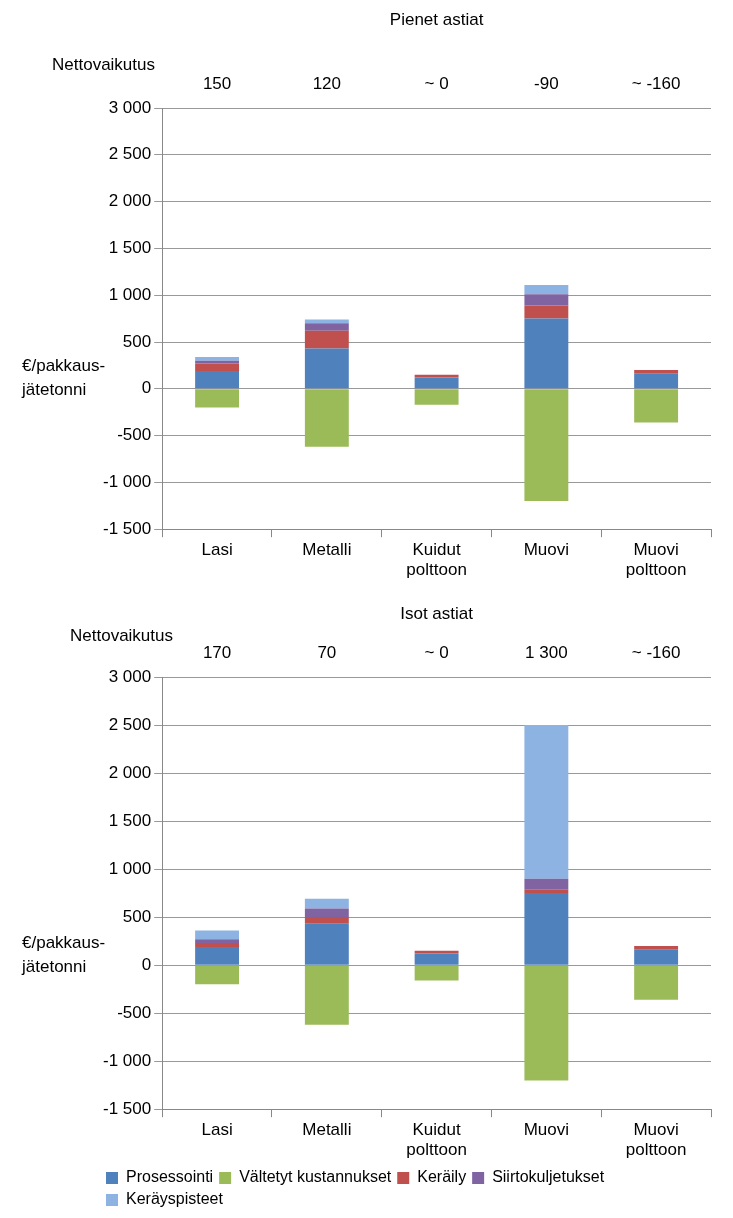  I want to click on chart-title: Pienet astiat, so click(436, 19).